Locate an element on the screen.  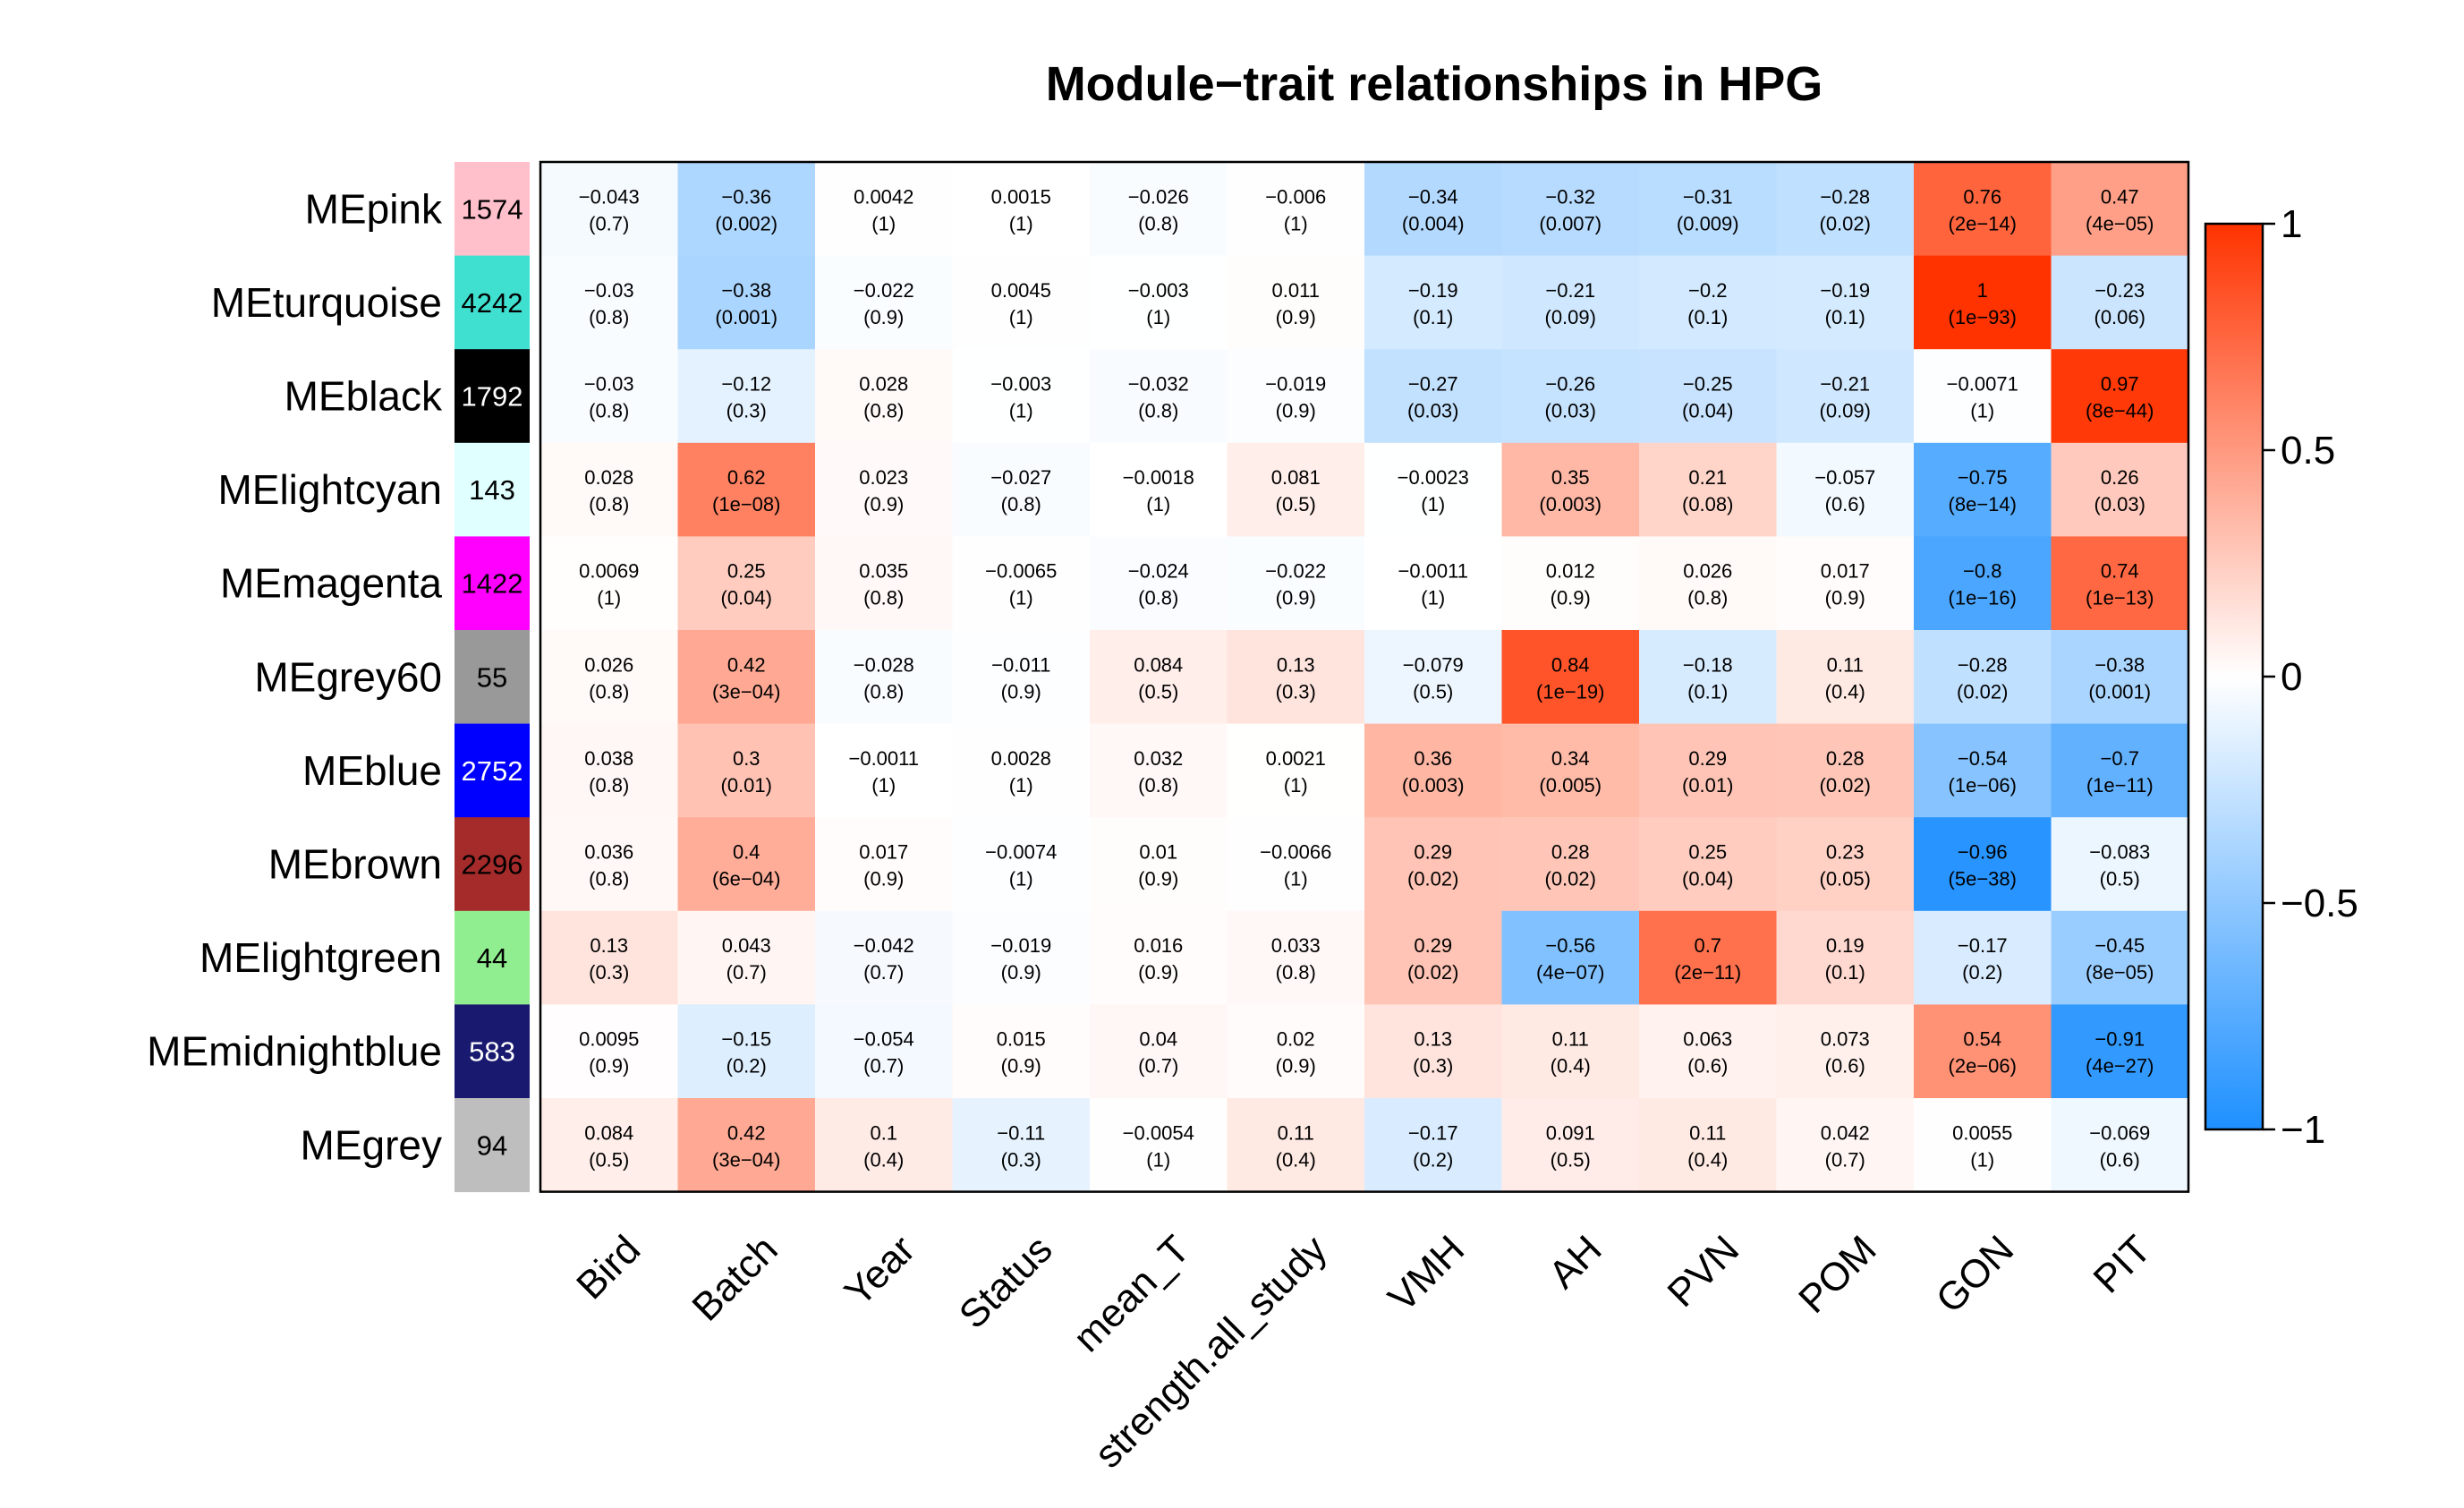
cell-correlation: −0.25 is located at coordinates (1708, 384).